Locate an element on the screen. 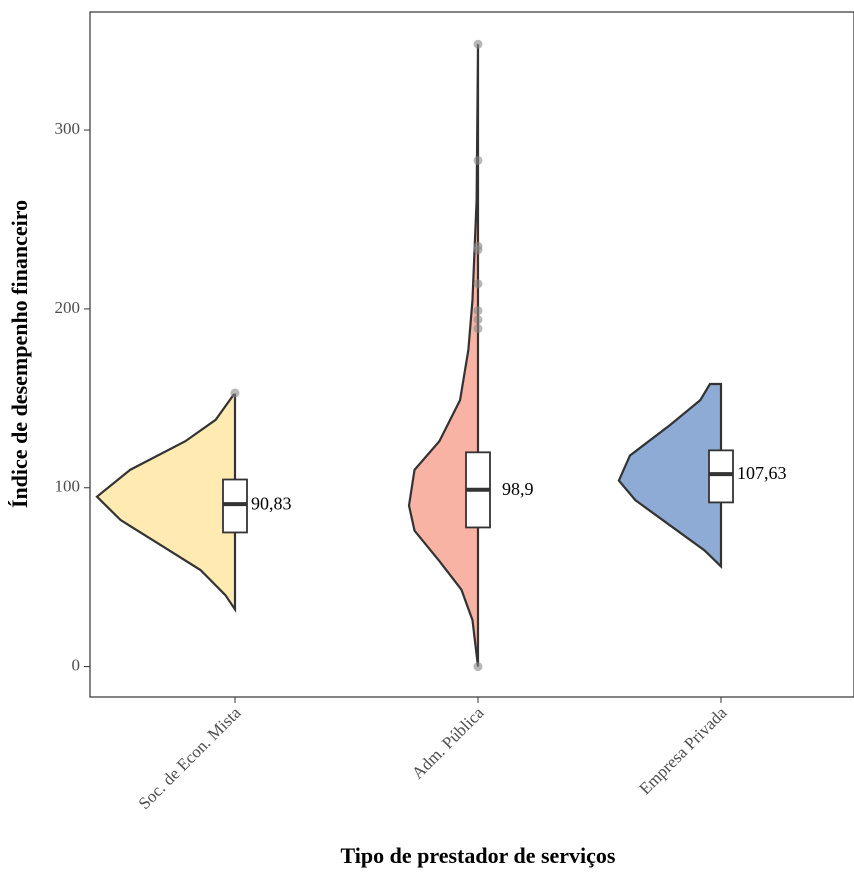 The image size is (854, 872). x-tick-label: Adm. Pública is located at coordinates (448, 743).